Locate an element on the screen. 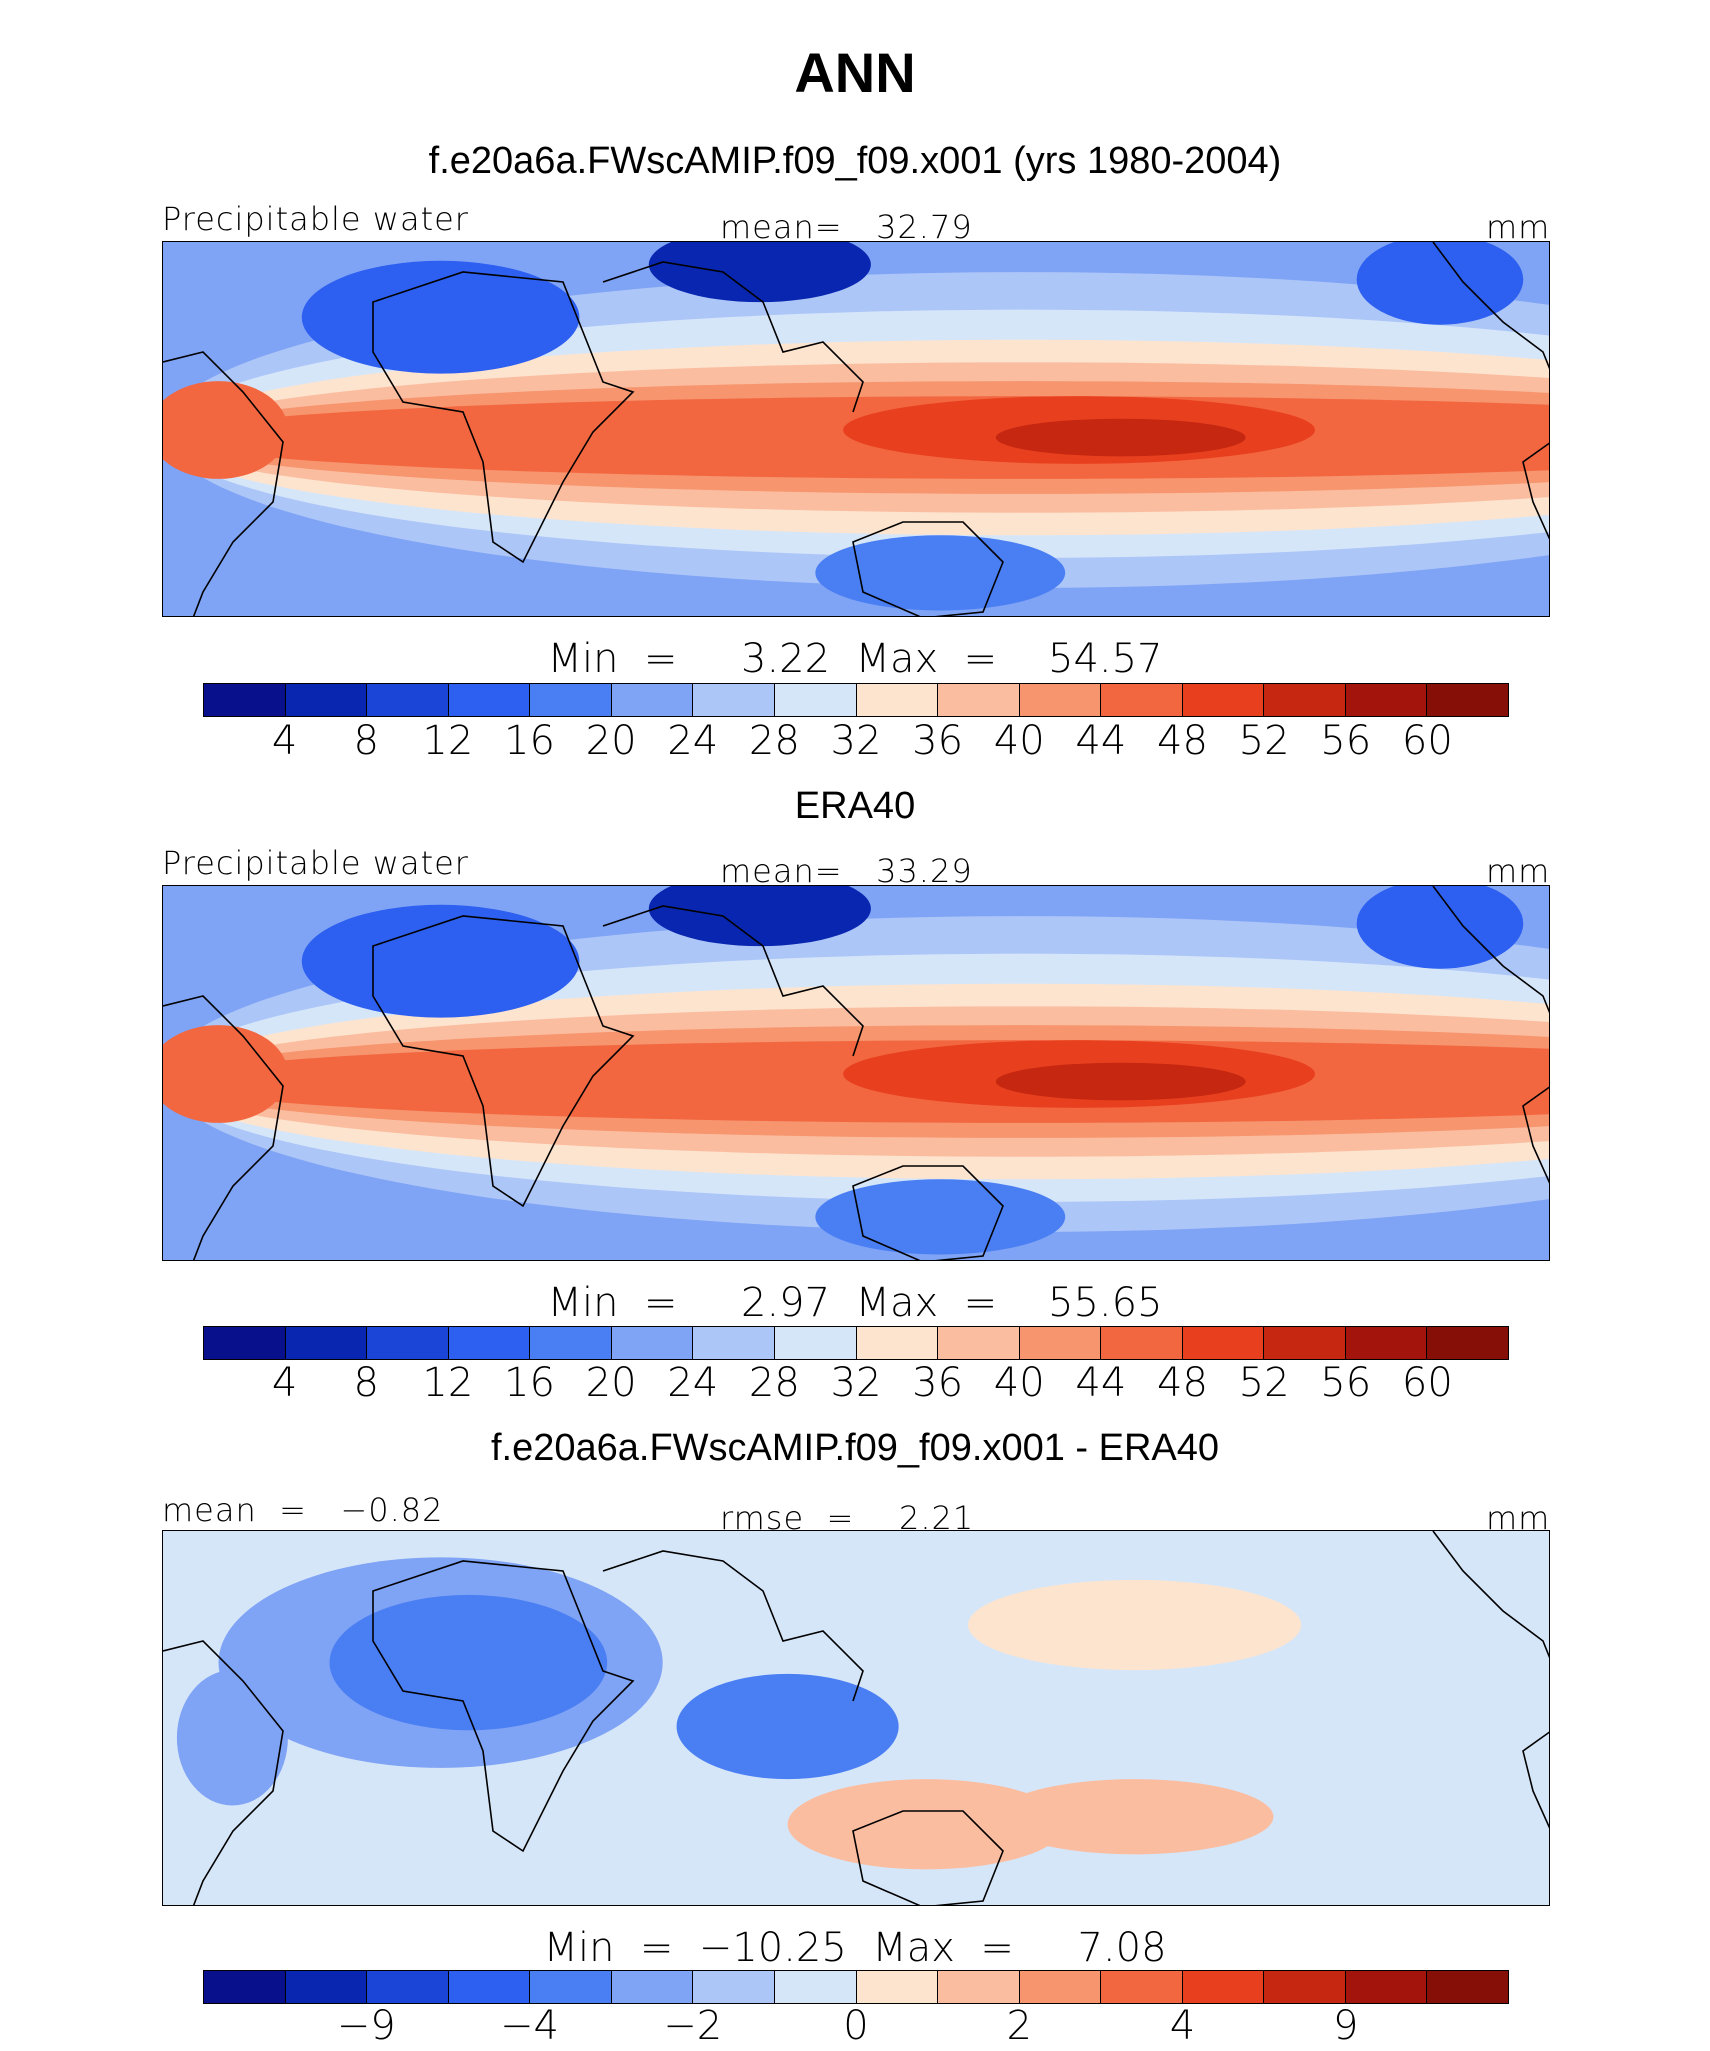  map-svg is located at coordinates (856, 1073).